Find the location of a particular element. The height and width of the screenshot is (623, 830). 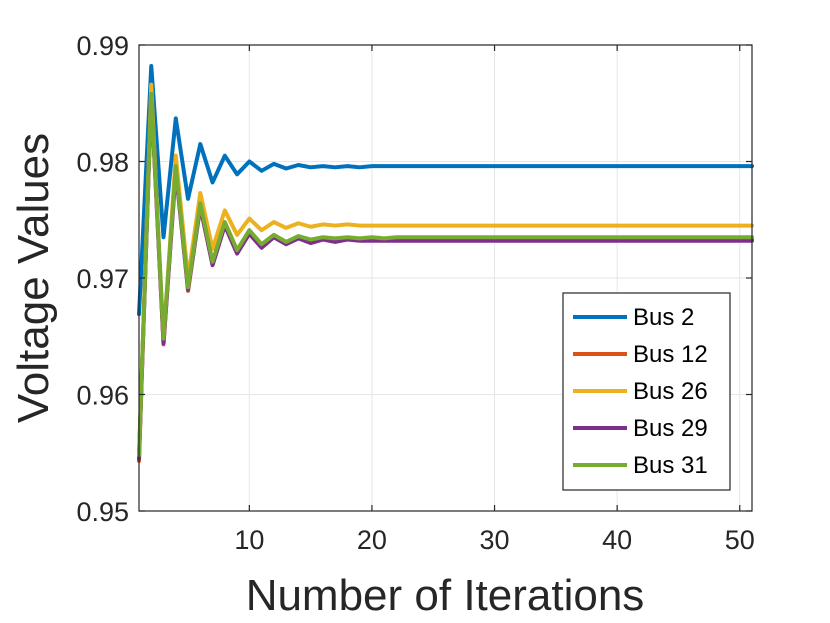

y-tick-label: 0.95 is located at coordinates (102, 512).